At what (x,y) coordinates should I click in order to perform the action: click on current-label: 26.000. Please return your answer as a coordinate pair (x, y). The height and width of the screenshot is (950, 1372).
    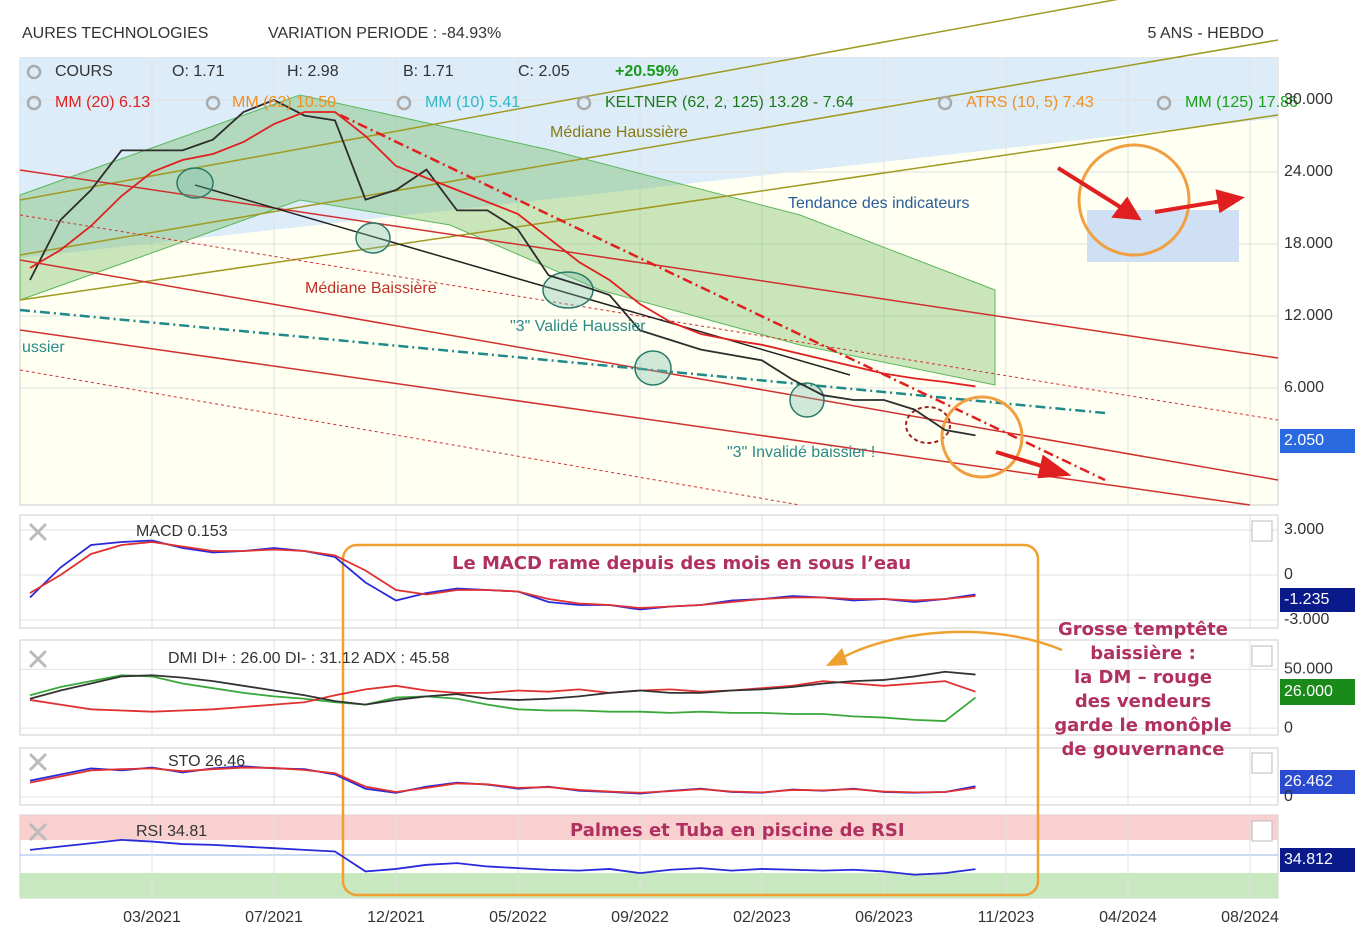
    Looking at the image, I should click on (1308, 691).